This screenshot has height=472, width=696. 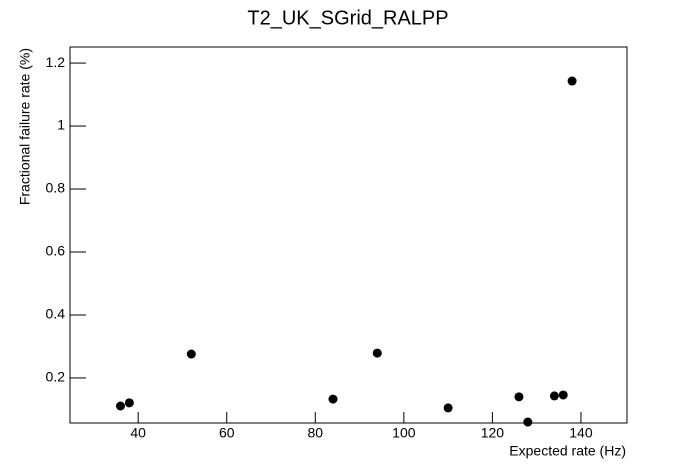 I want to click on x-tick-label: 120, so click(x=493, y=433).